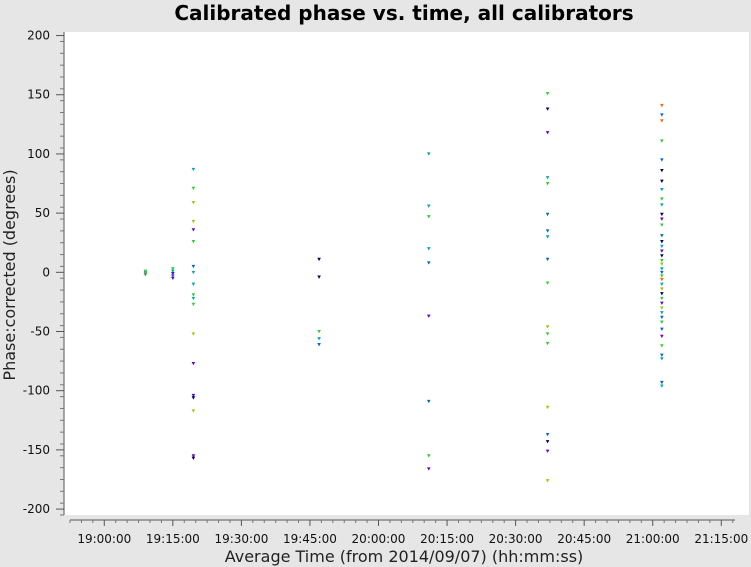 This screenshot has width=751, height=567. I want to click on x-tick-label: 19:15:00, so click(173, 539).